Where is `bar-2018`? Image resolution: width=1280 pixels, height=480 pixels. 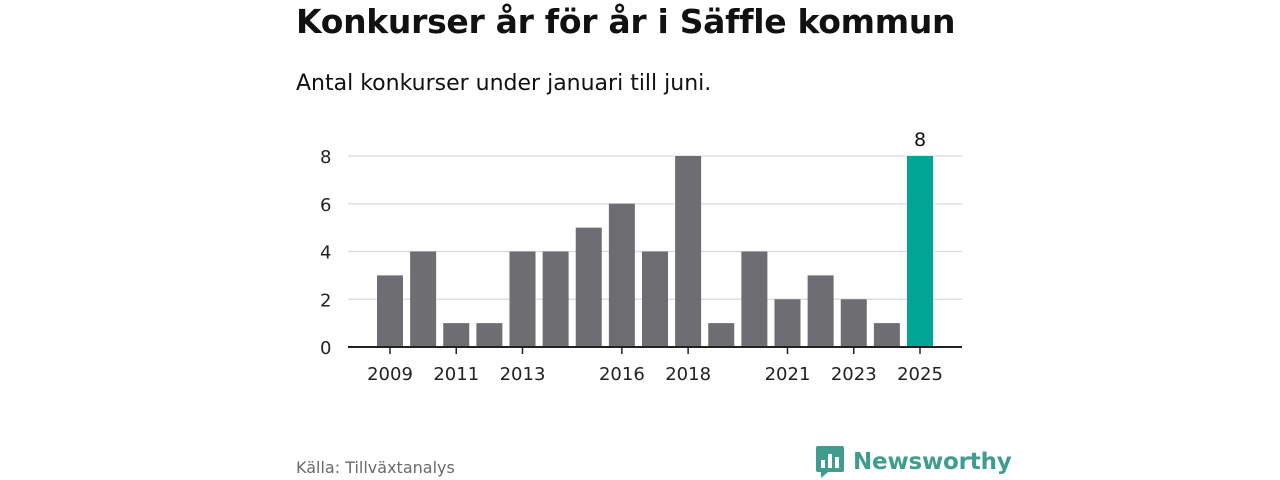 bar-2018 is located at coordinates (688, 251).